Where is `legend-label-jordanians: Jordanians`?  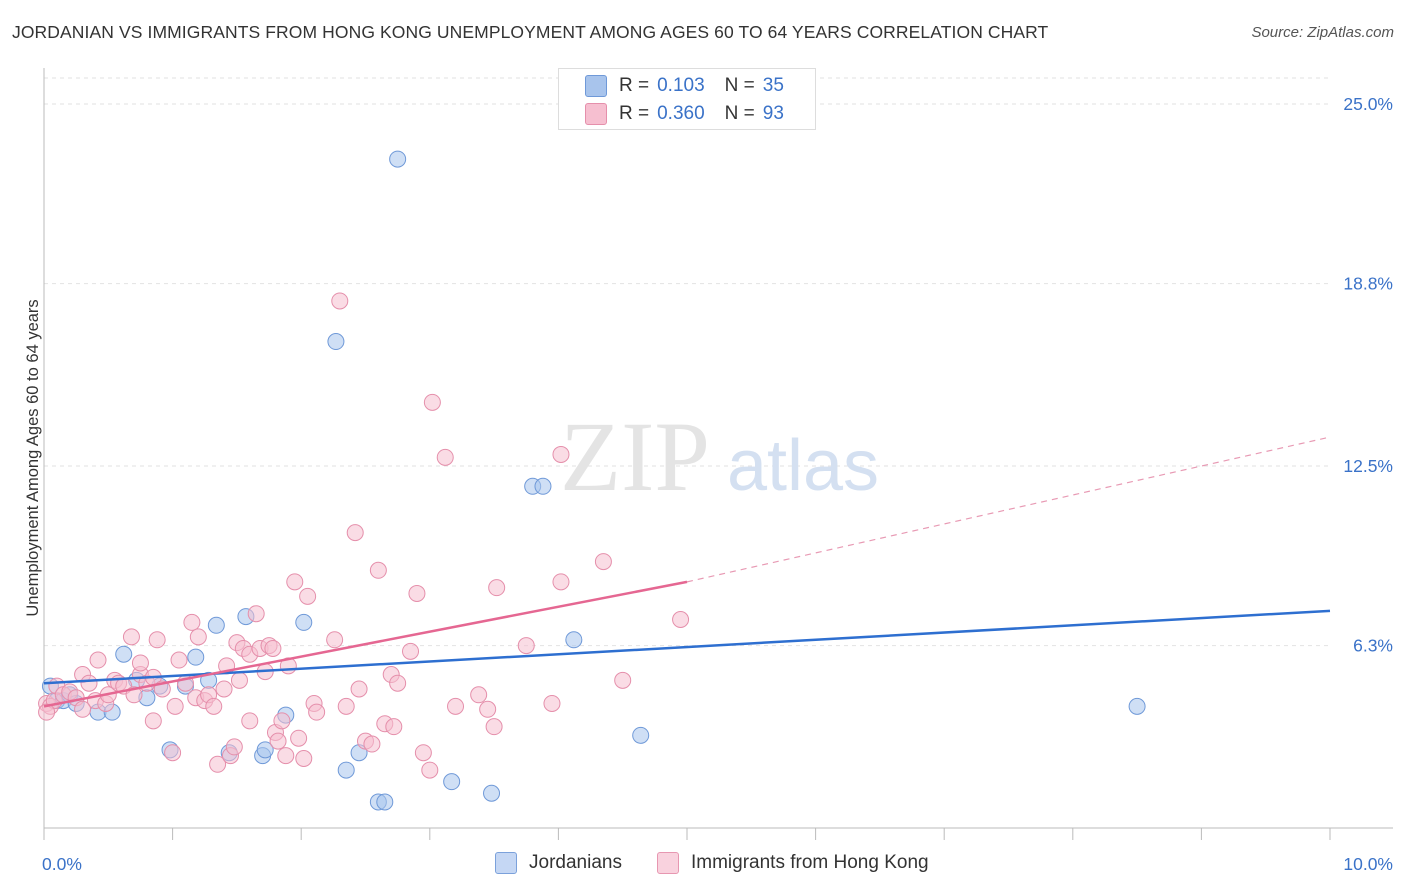 legend-label-jordanians: Jordanians is located at coordinates (575, 862).